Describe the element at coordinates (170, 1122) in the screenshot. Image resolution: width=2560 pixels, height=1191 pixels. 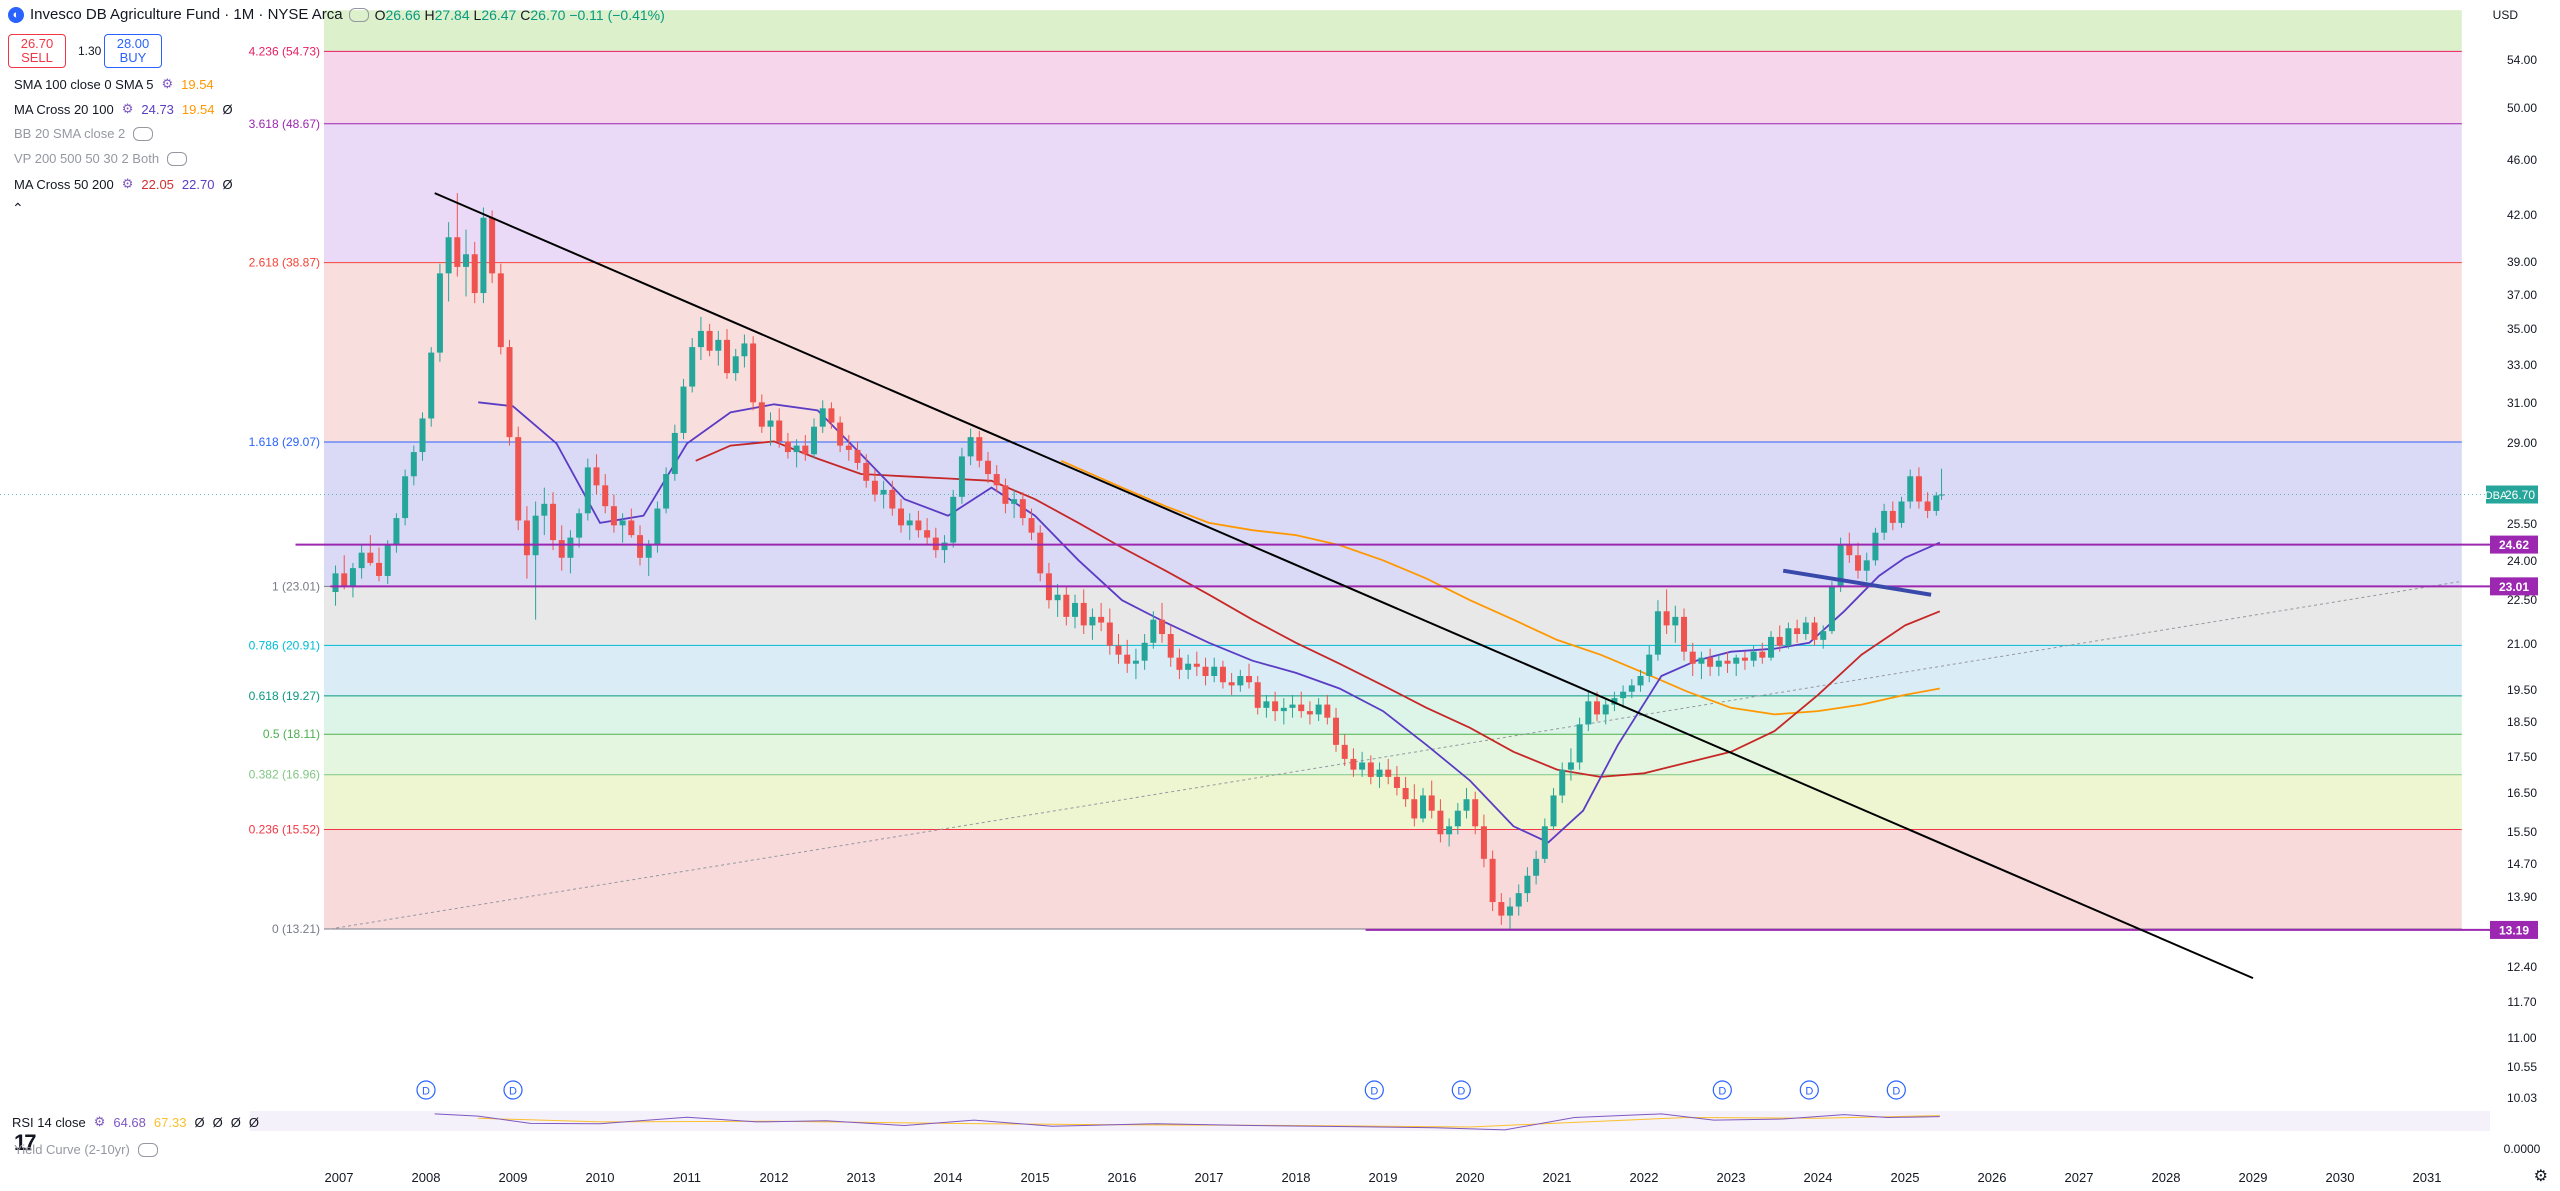
I see `rsi-ma-value: 67.33` at that location.